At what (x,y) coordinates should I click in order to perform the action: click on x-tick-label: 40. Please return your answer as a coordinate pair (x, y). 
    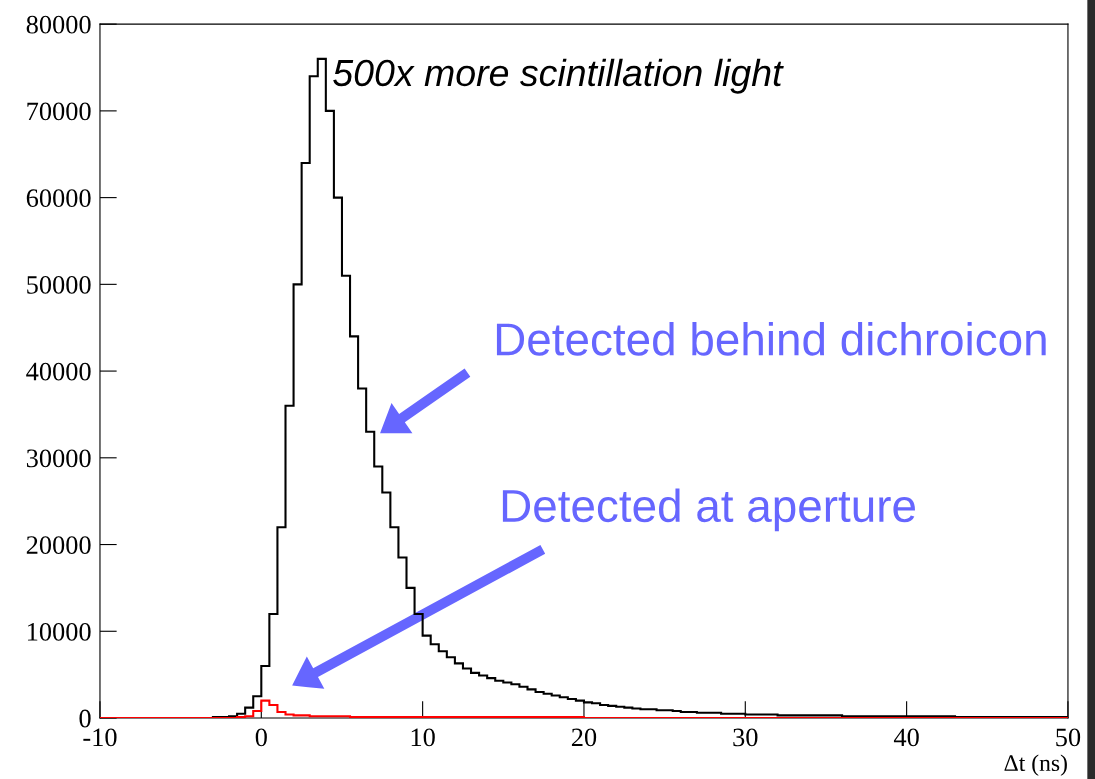
    Looking at the image, I should click on (906, 737).